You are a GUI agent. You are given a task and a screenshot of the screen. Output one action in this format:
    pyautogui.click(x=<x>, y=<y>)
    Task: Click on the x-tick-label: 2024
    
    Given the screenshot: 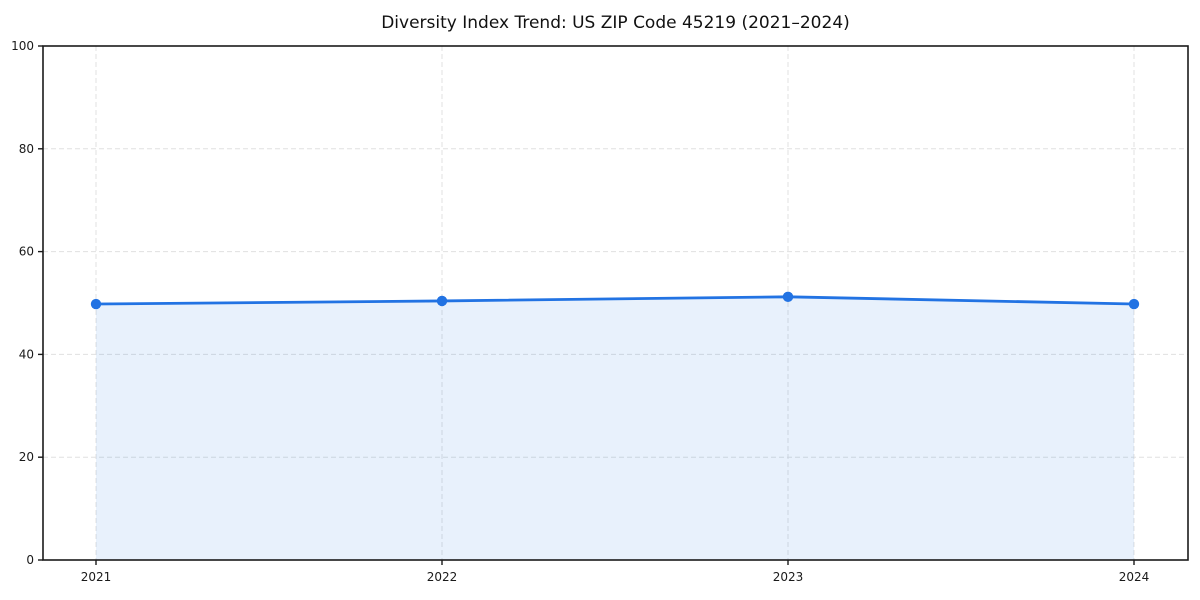 What is the action you would take?
    pyautogui.click(x=1134, y=577)
    